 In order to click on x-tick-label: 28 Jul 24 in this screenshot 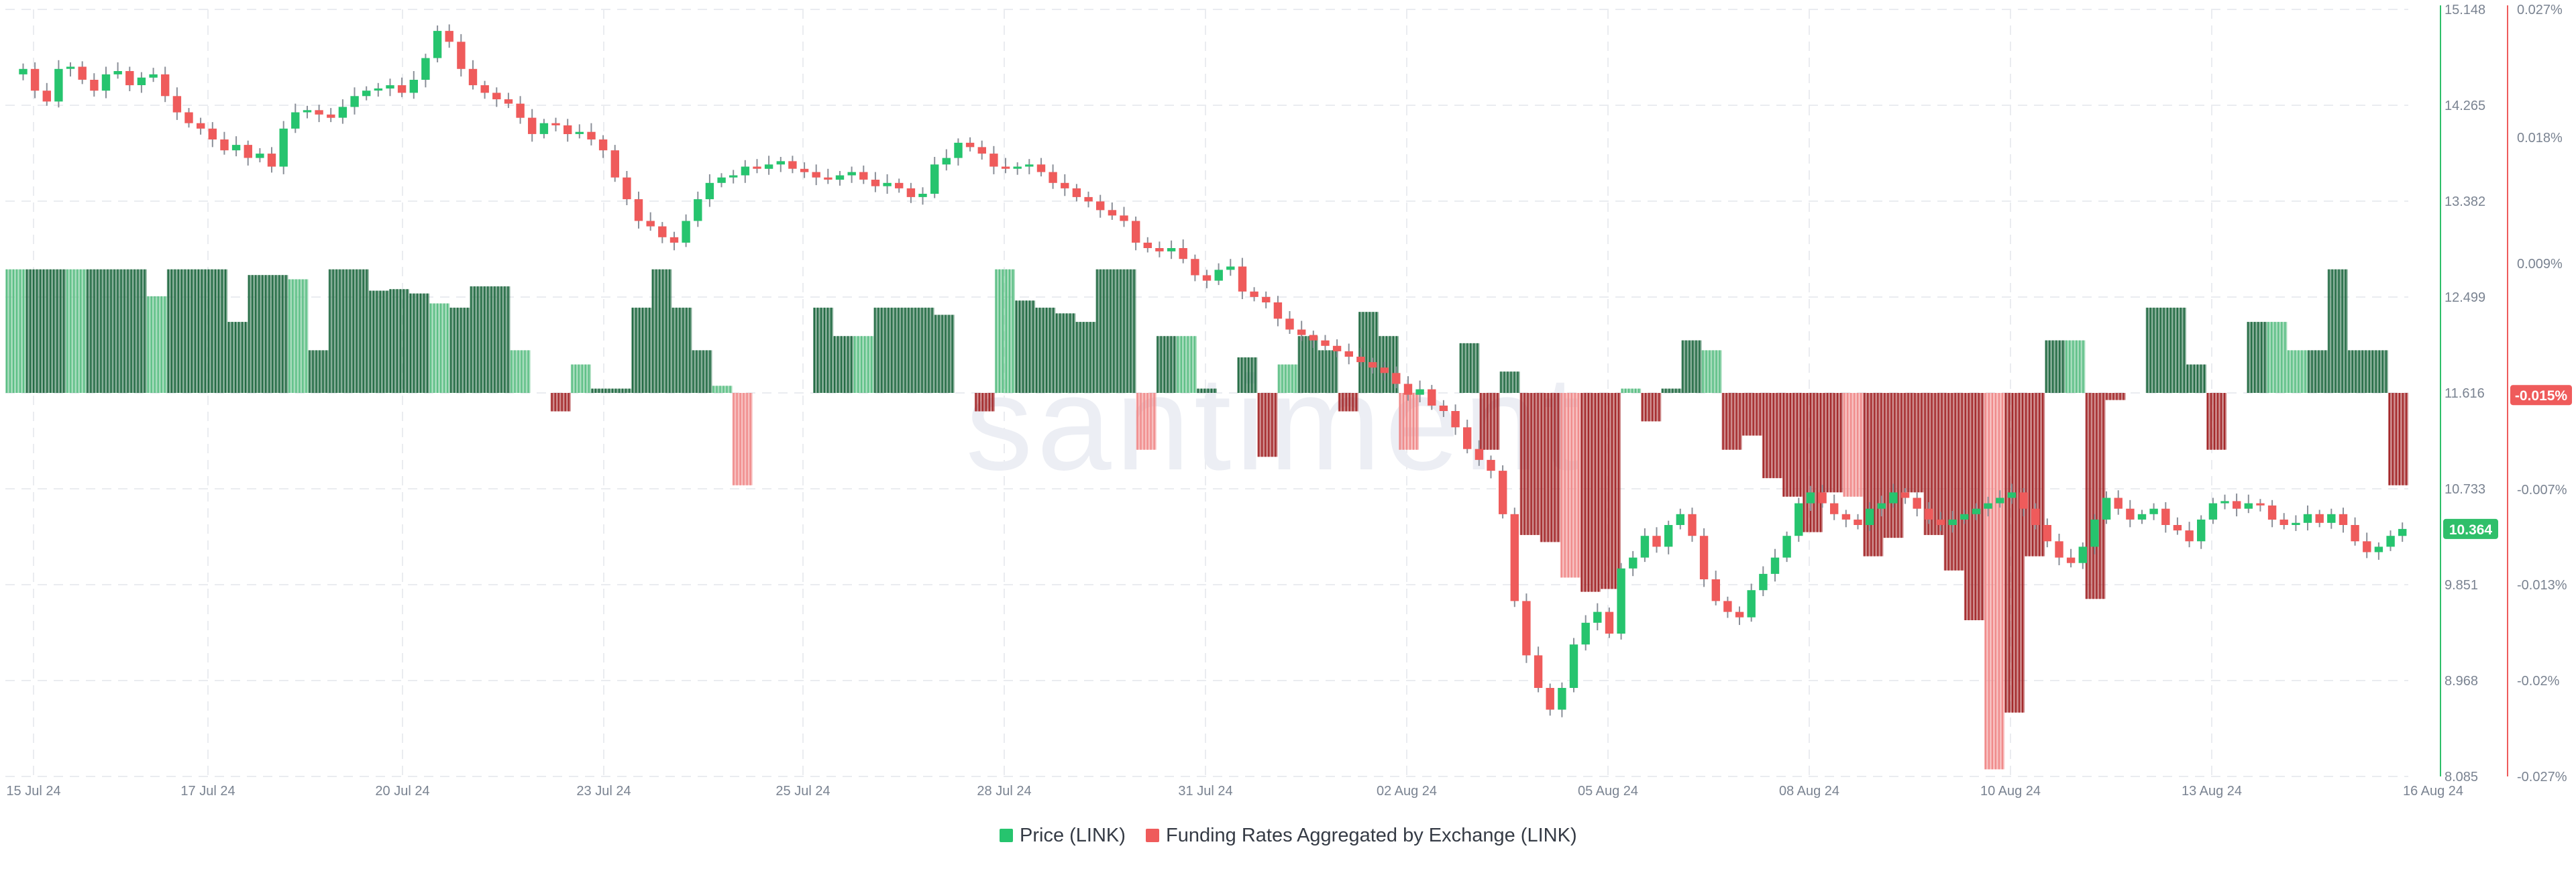, I will do `click(1004, 791)`.